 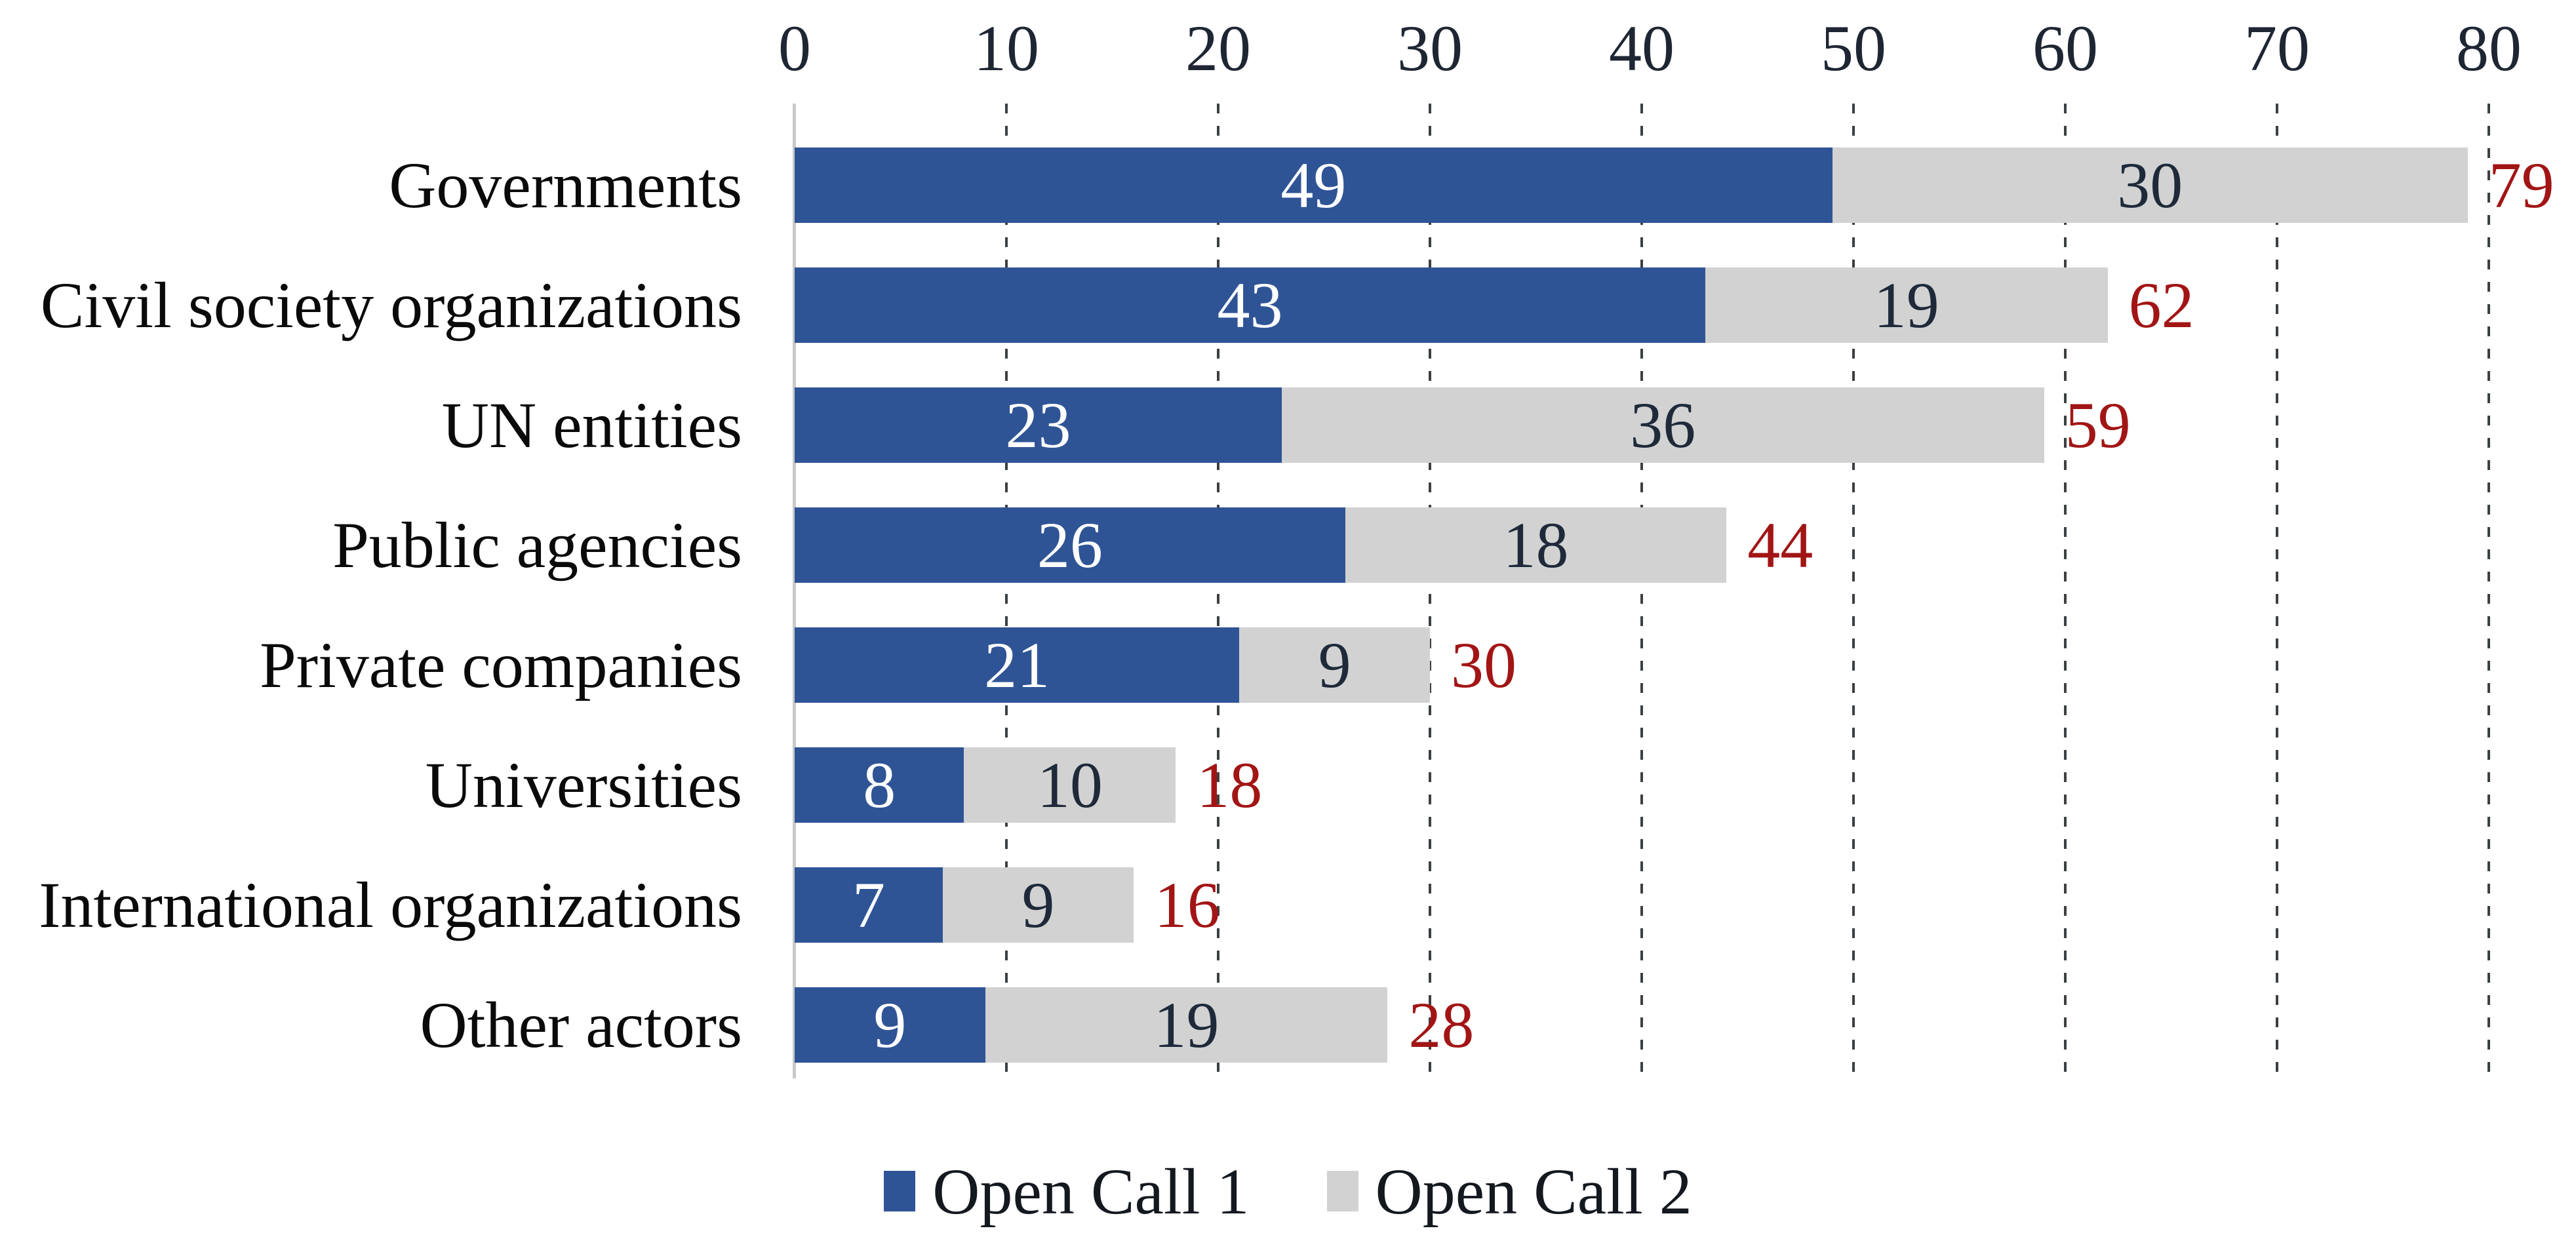 I want to click on category-label: UN entities, so click(x=591, y=425).